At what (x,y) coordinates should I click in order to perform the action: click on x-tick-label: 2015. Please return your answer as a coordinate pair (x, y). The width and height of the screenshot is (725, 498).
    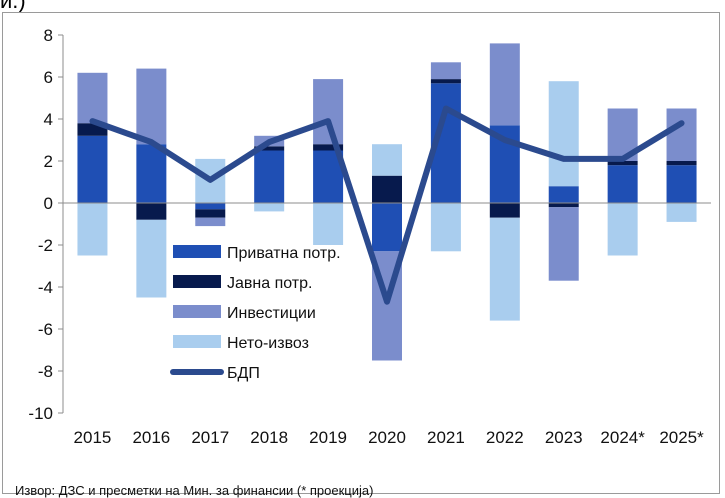
    Looking at the image, I should click on (93, 437).